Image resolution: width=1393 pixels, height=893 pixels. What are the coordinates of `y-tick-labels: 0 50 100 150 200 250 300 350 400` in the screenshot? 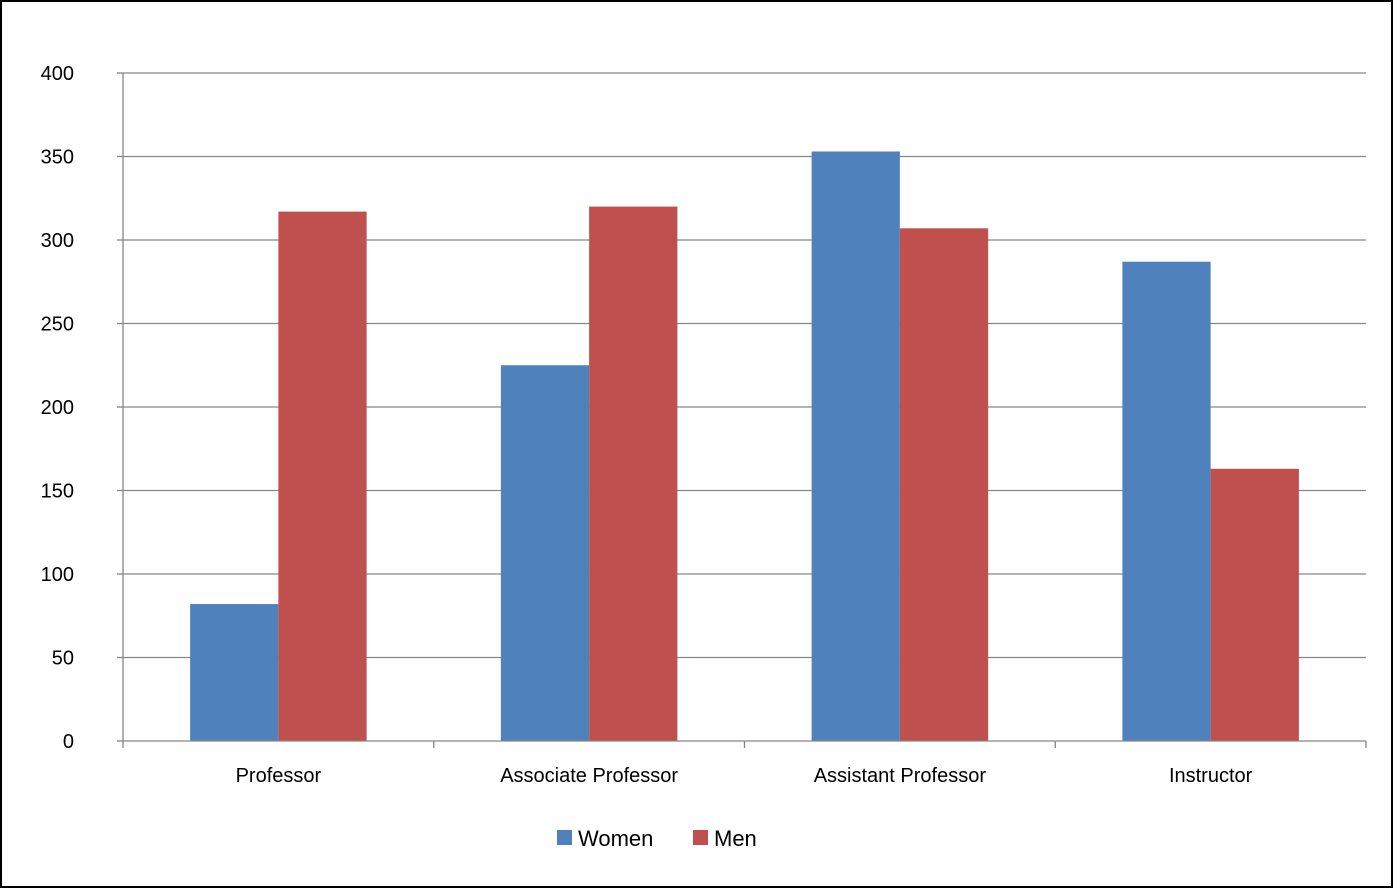 It's located at (57, 408).